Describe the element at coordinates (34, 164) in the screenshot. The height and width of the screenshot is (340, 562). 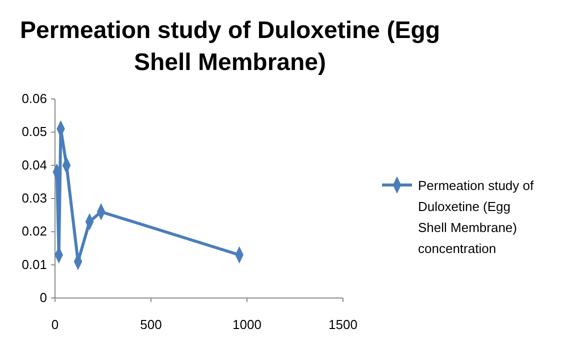
I see `y-tick-label: 0.04` at that location.